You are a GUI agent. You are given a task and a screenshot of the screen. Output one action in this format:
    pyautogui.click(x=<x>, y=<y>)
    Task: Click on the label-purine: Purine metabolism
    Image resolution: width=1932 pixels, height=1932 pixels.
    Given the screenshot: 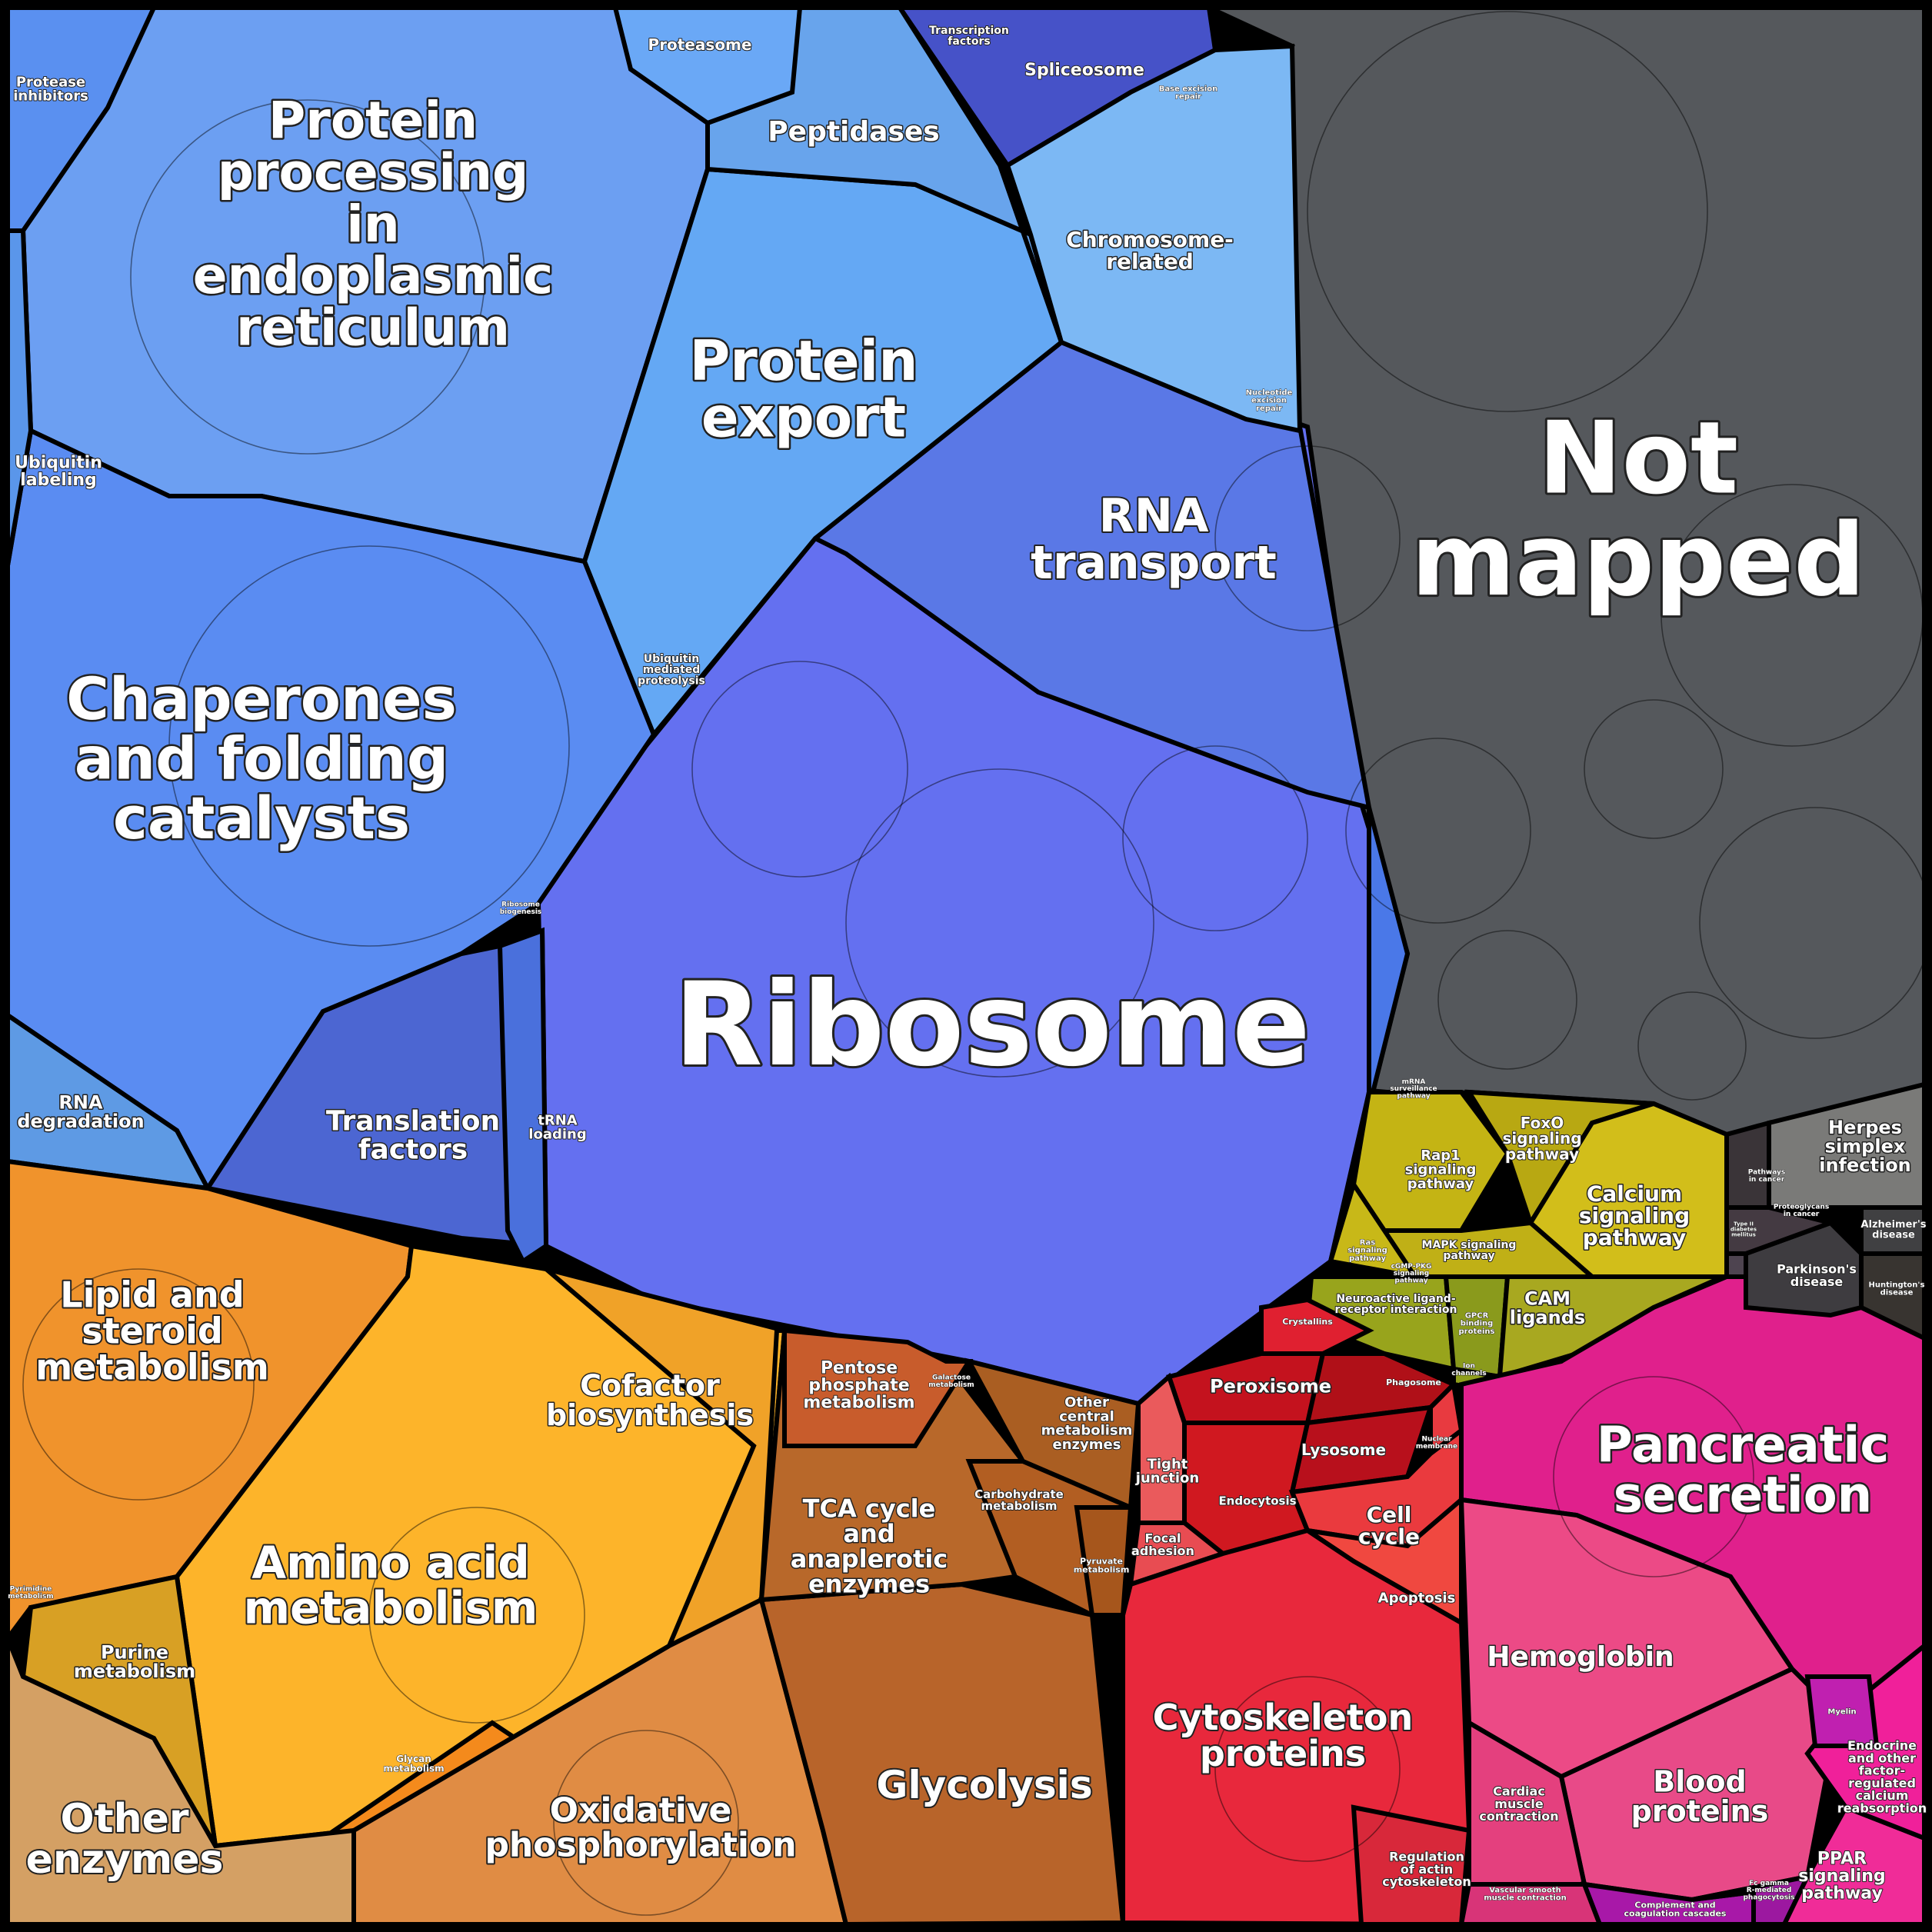 What is the action you would take?
    pyautogui.click(x=134, y=1661)
    